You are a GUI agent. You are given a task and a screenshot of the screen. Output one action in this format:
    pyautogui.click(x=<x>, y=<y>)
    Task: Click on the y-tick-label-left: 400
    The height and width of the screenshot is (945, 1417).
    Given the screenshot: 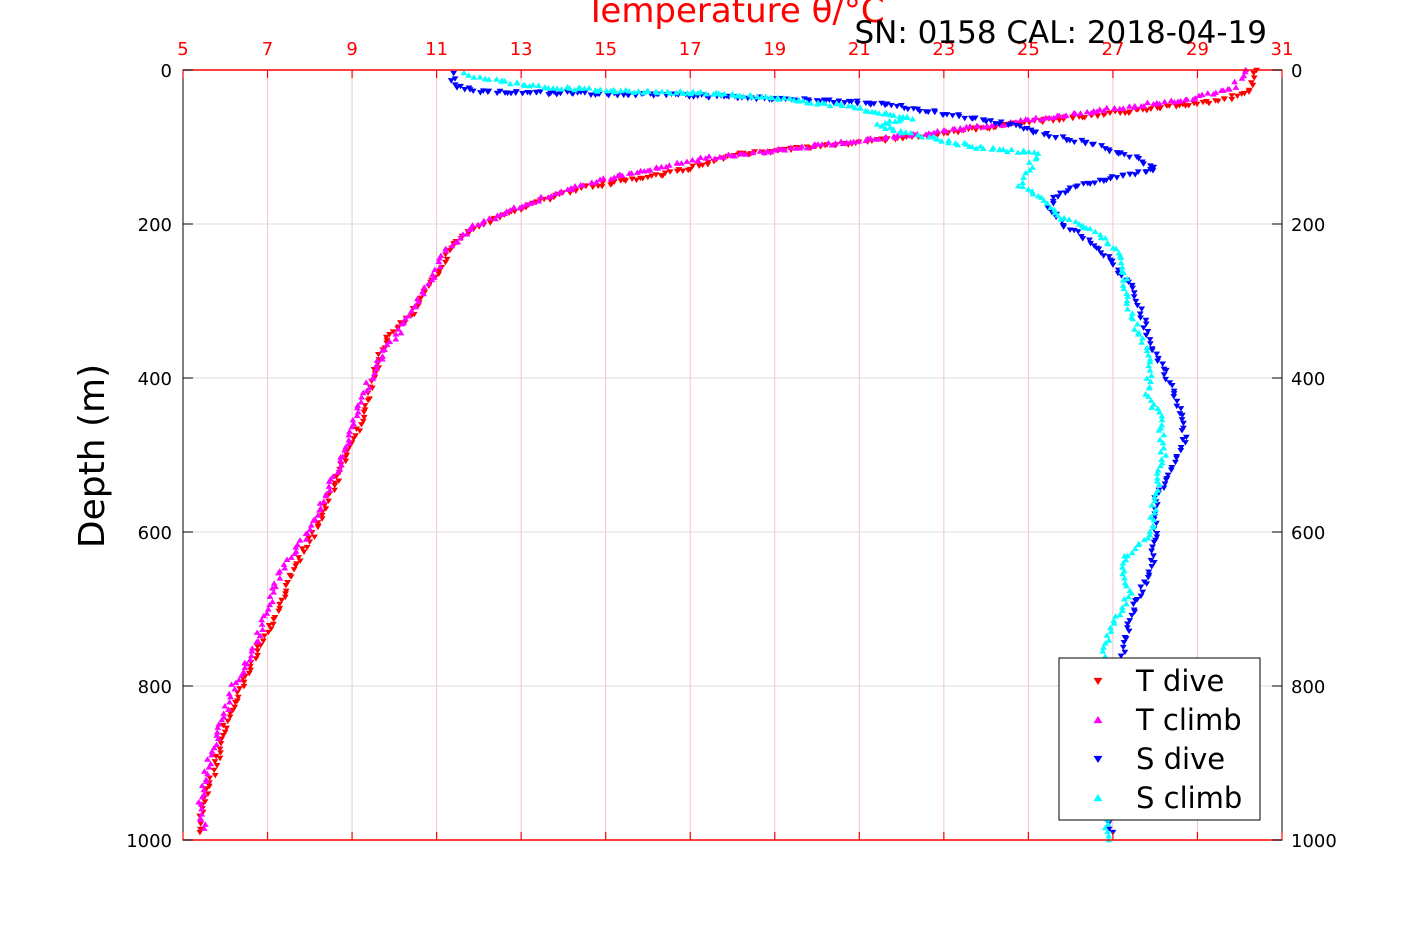 What is the action you would take?
    pyautogui.click(x=155, y=379)
    